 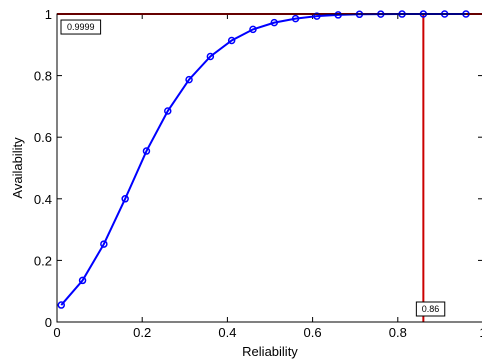 I want to click on x-tick-label: 1, so click(x=480, y=332).